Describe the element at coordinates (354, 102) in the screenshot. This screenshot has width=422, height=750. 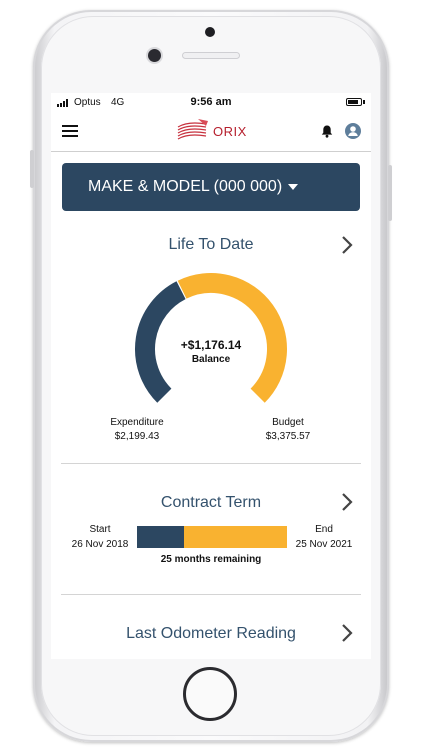
I see `battery-icon` at that location.